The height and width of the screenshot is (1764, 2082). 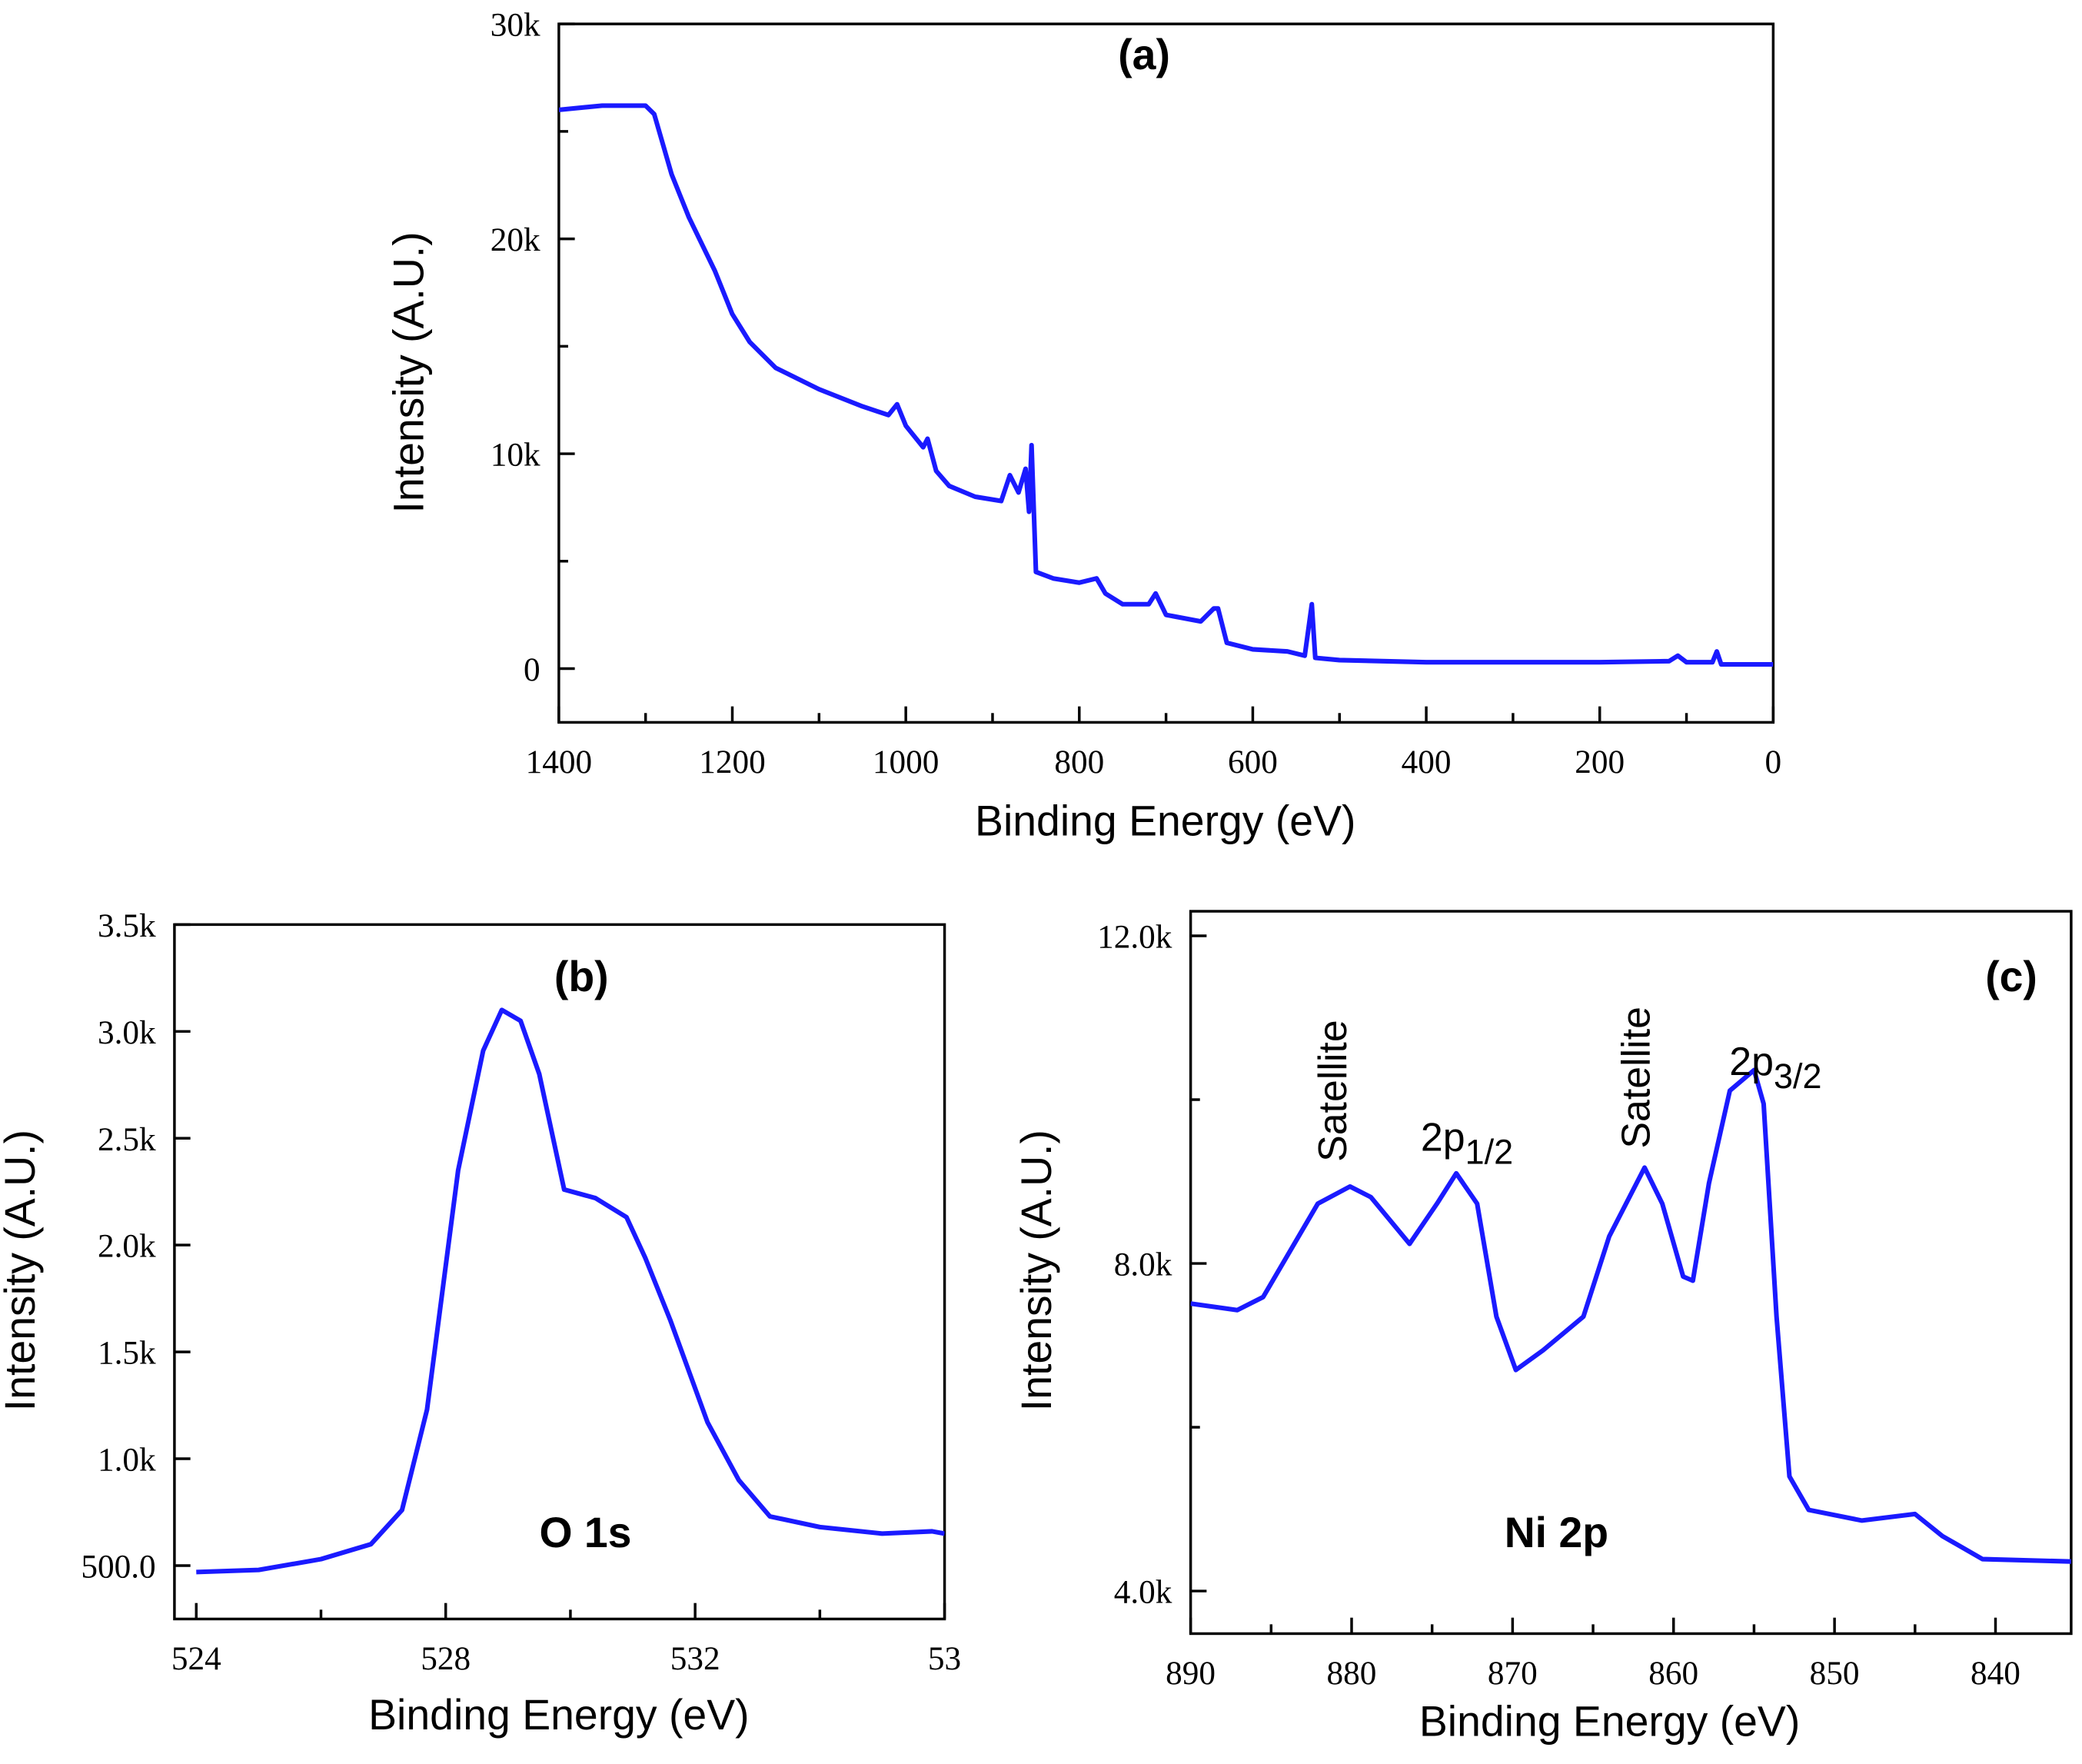 What do you see at coordinates (1079, 762) in the screenshot?
I see `x-tick-label: 800` at bounding box center [1079, 762].